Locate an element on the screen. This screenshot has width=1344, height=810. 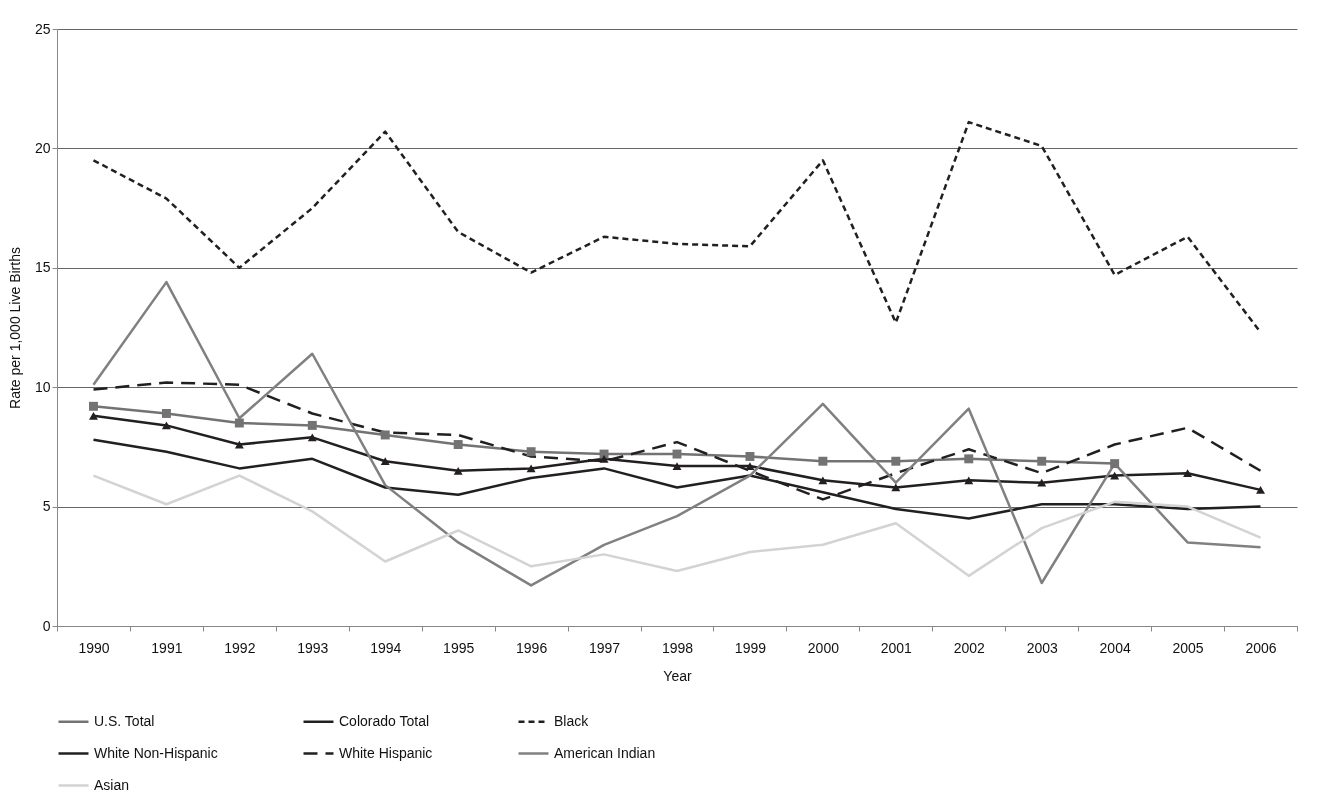
x-tick-label: 2000 is located at coordinates (823, 647).